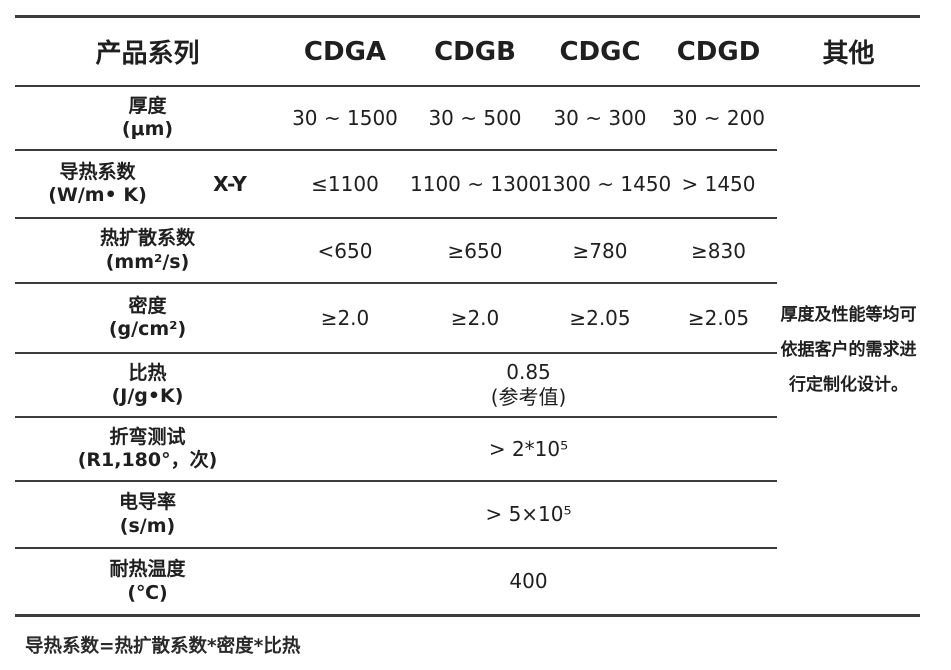 The height and width of the screenshot is (670, 951). Describe the element at coordinates (147, 261) in the screenshot. I see `row-unit: (mm²/s)` at that location.